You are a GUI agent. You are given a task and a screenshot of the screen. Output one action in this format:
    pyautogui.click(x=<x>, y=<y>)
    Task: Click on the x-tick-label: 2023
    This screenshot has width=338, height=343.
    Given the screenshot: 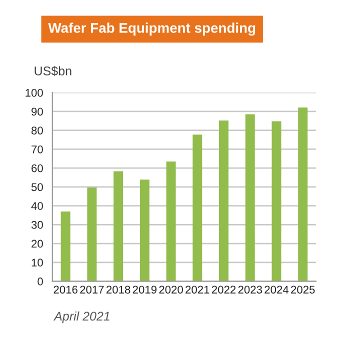 What is the action you would take?
    pyautogui.click(x=250, y=290)
    